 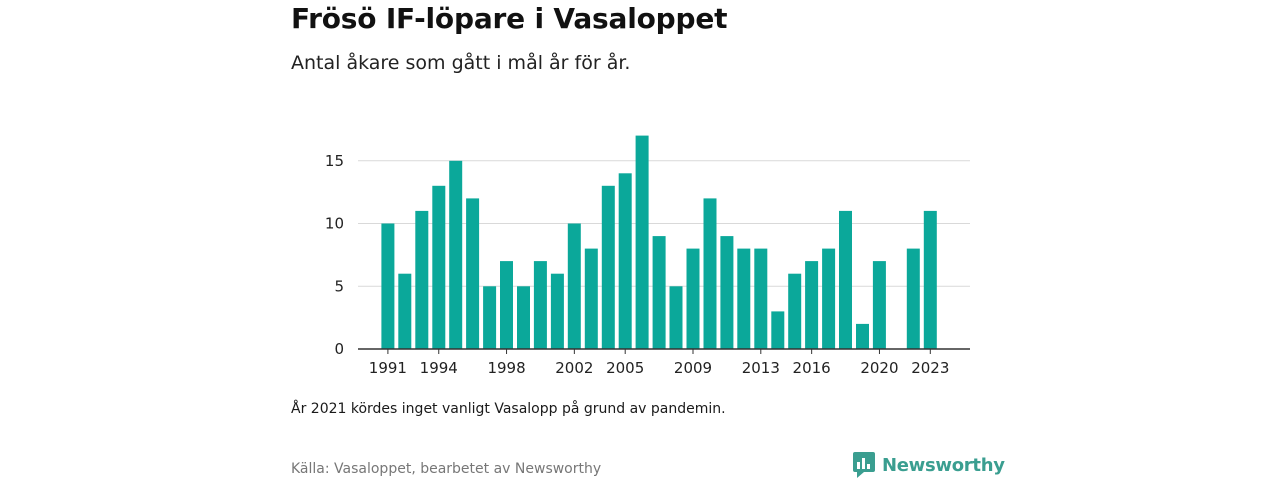 I want to click on bar-2011, so click(x=727, y=292).